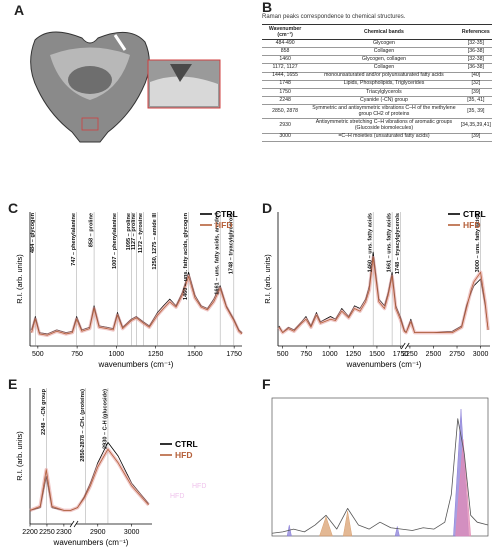 The image size is (496, 550). I want to click on plot-frame, so click(380, 467).